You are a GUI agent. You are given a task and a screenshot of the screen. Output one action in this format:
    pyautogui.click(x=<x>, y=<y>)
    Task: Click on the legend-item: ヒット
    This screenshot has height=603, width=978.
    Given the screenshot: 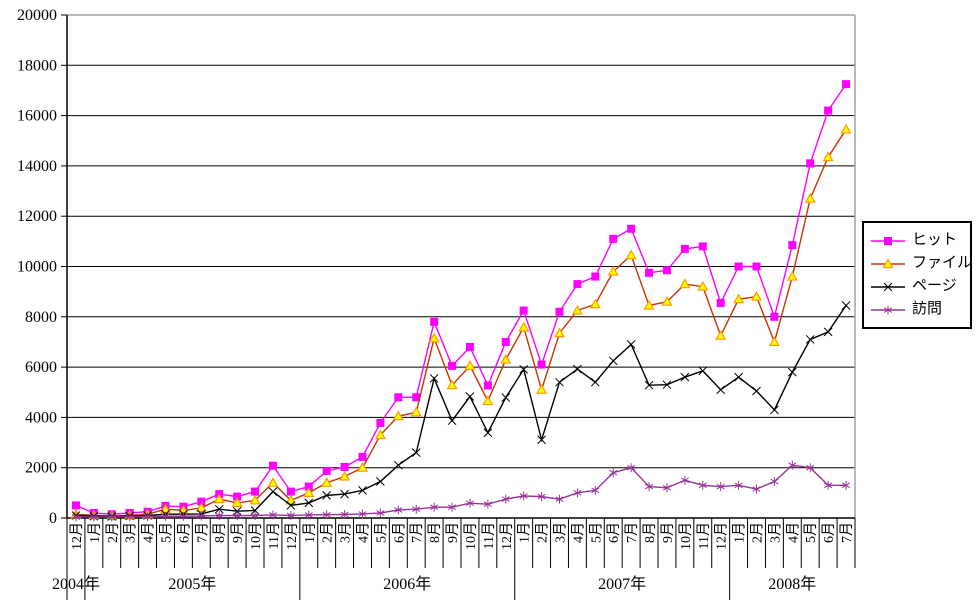 What is the action you would take?
    pyautogui.click(x=918, y=240)
    